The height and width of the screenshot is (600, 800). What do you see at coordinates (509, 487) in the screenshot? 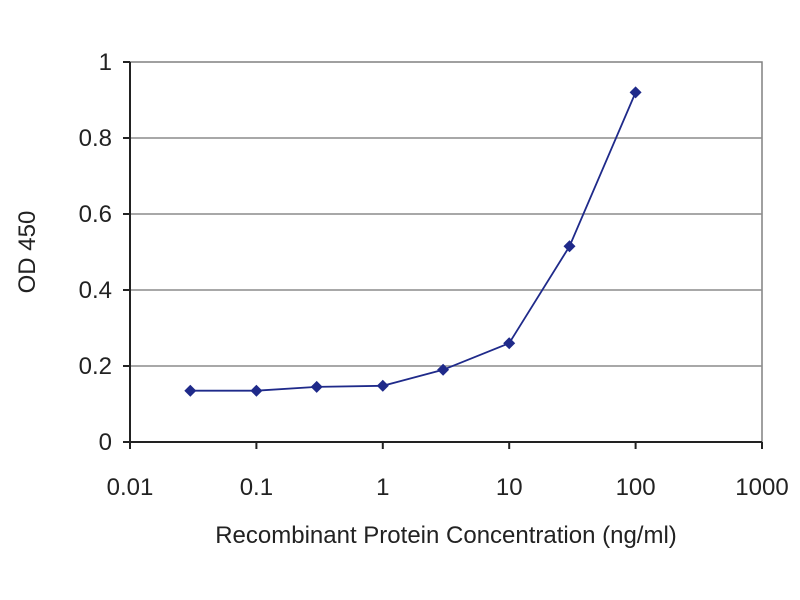
I see `x-tick-label: 10` at bounding box center [509, 487].